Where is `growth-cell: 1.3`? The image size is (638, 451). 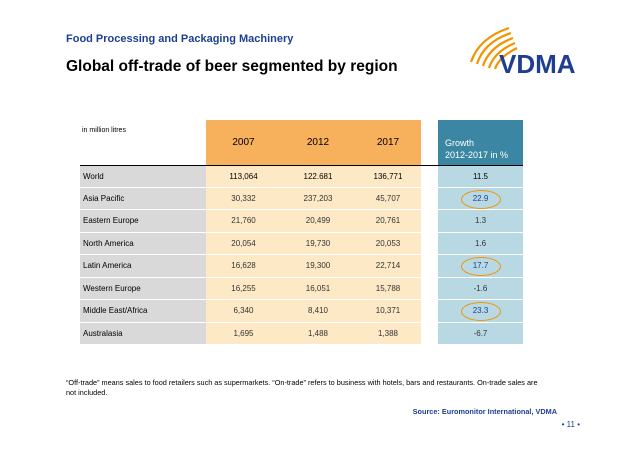
growth-cell: 1.3 is located at coordinates (480, 221).